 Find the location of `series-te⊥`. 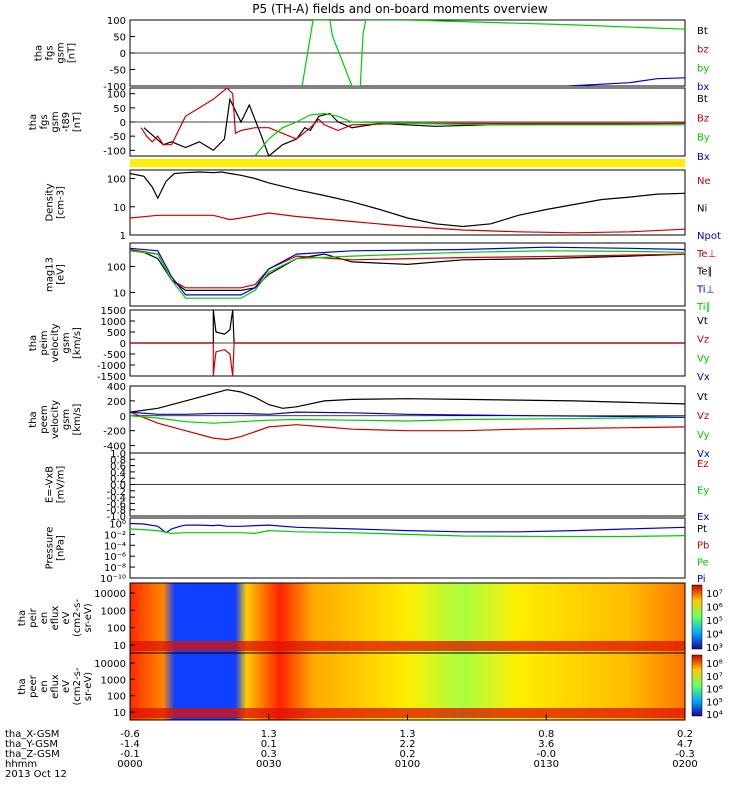

series-te⊥ is located at coordinates (407, 268).